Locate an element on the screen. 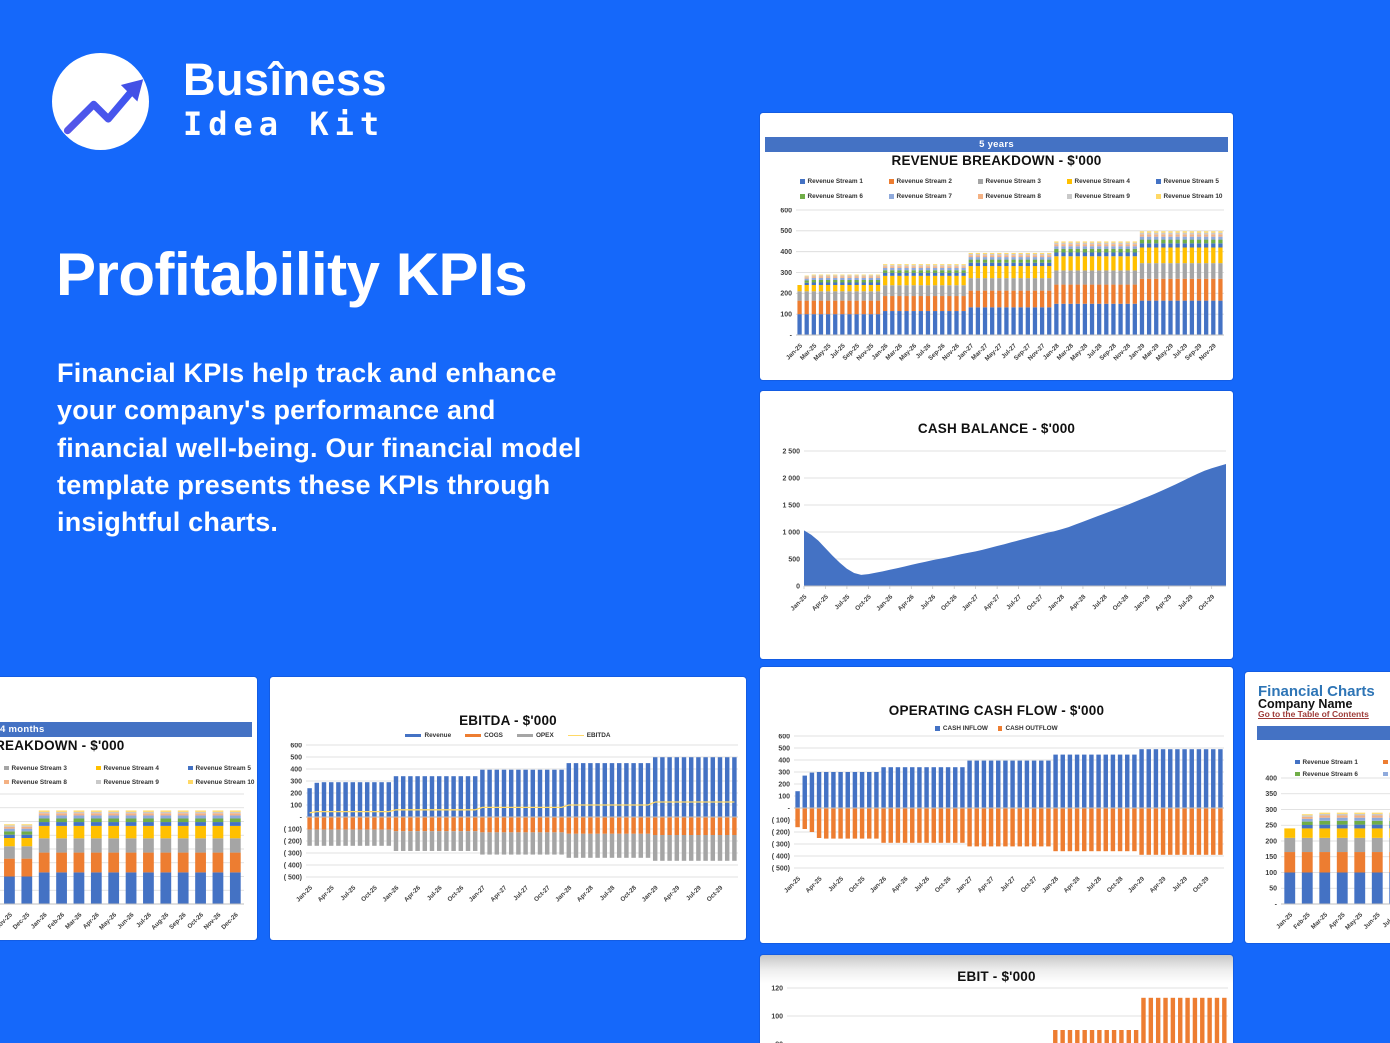  svg-text: 500 is located at coordinates (794, 559).